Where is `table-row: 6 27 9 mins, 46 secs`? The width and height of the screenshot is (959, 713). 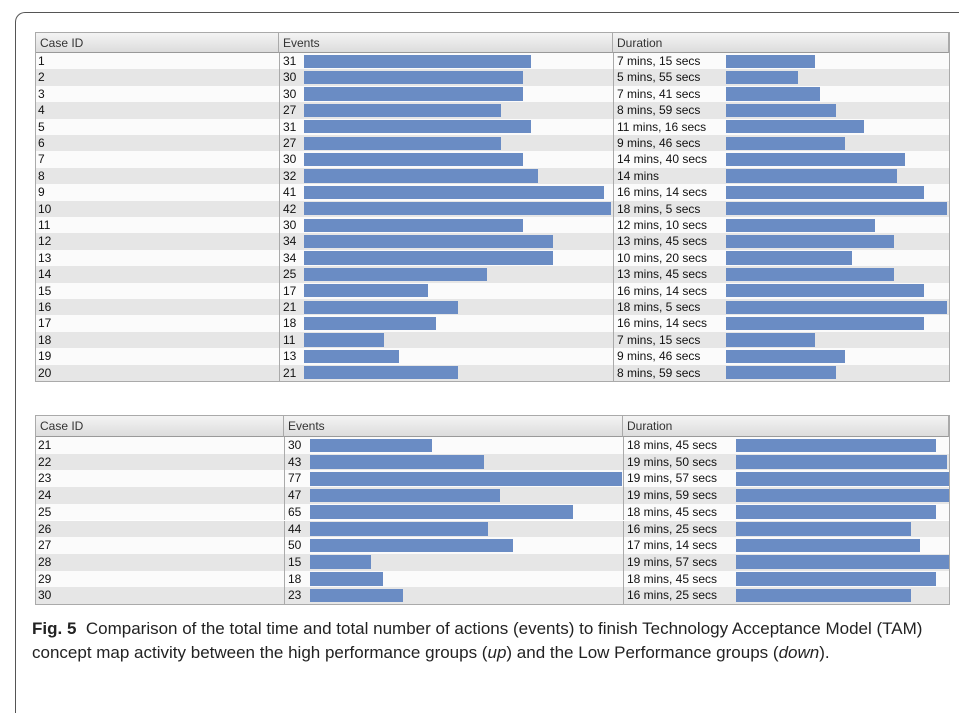 table-row: 6 27 9 mins, 46 secs is located at coordinates (492, 143).